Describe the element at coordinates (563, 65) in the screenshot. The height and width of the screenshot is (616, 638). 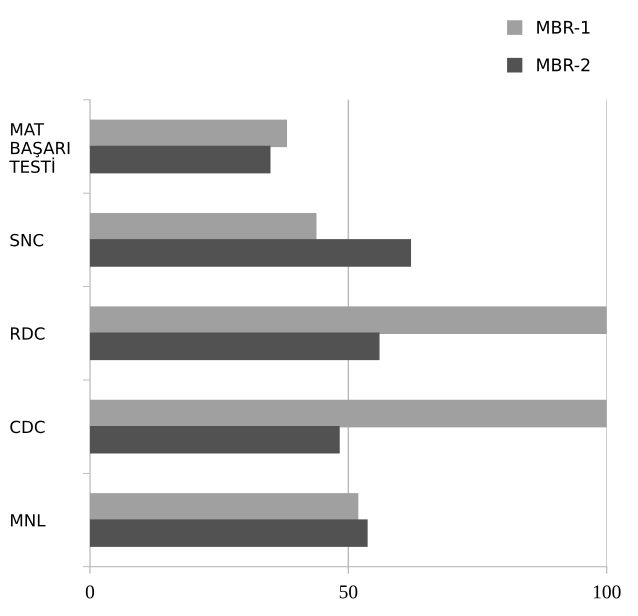
I see `legend-label: MBR-2` at that location.